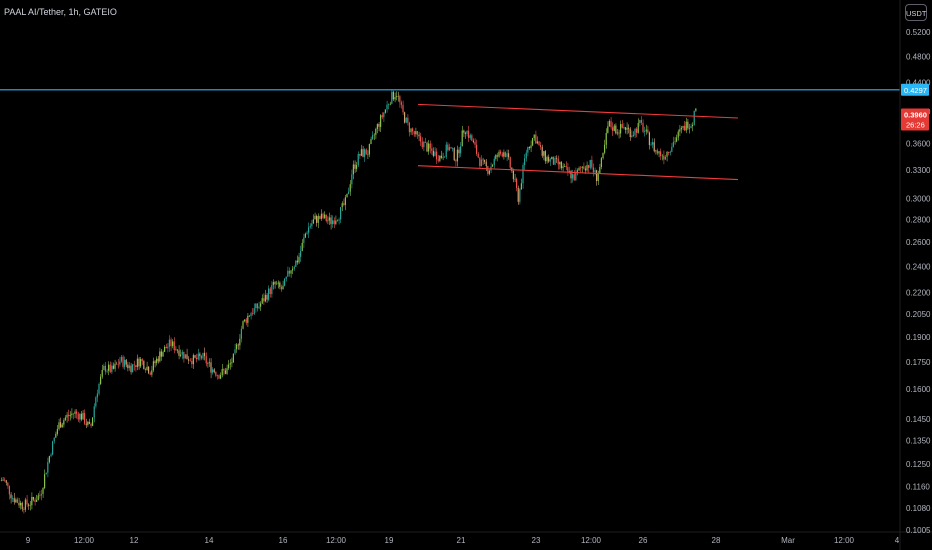 The image size is (932, 550). I want to click on price-tick-label: 0.1005, so click(918, 530).